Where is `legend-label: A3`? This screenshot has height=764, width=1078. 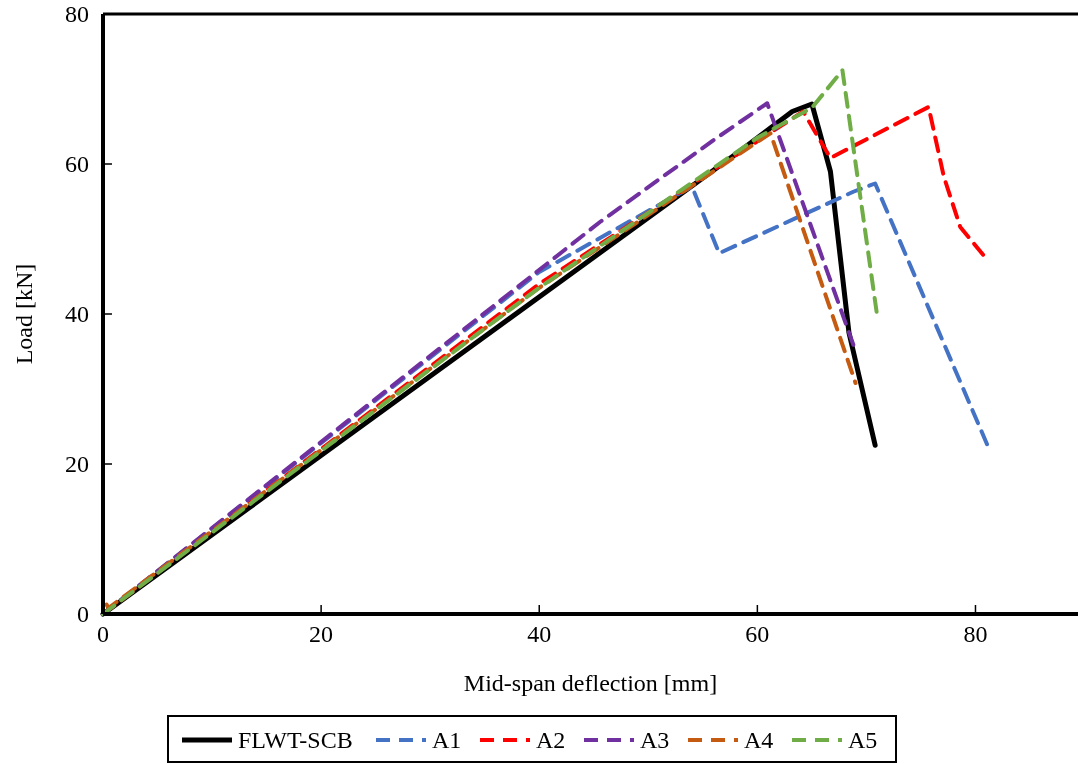 legend-label: A3 is located at coordinates (655, 740).